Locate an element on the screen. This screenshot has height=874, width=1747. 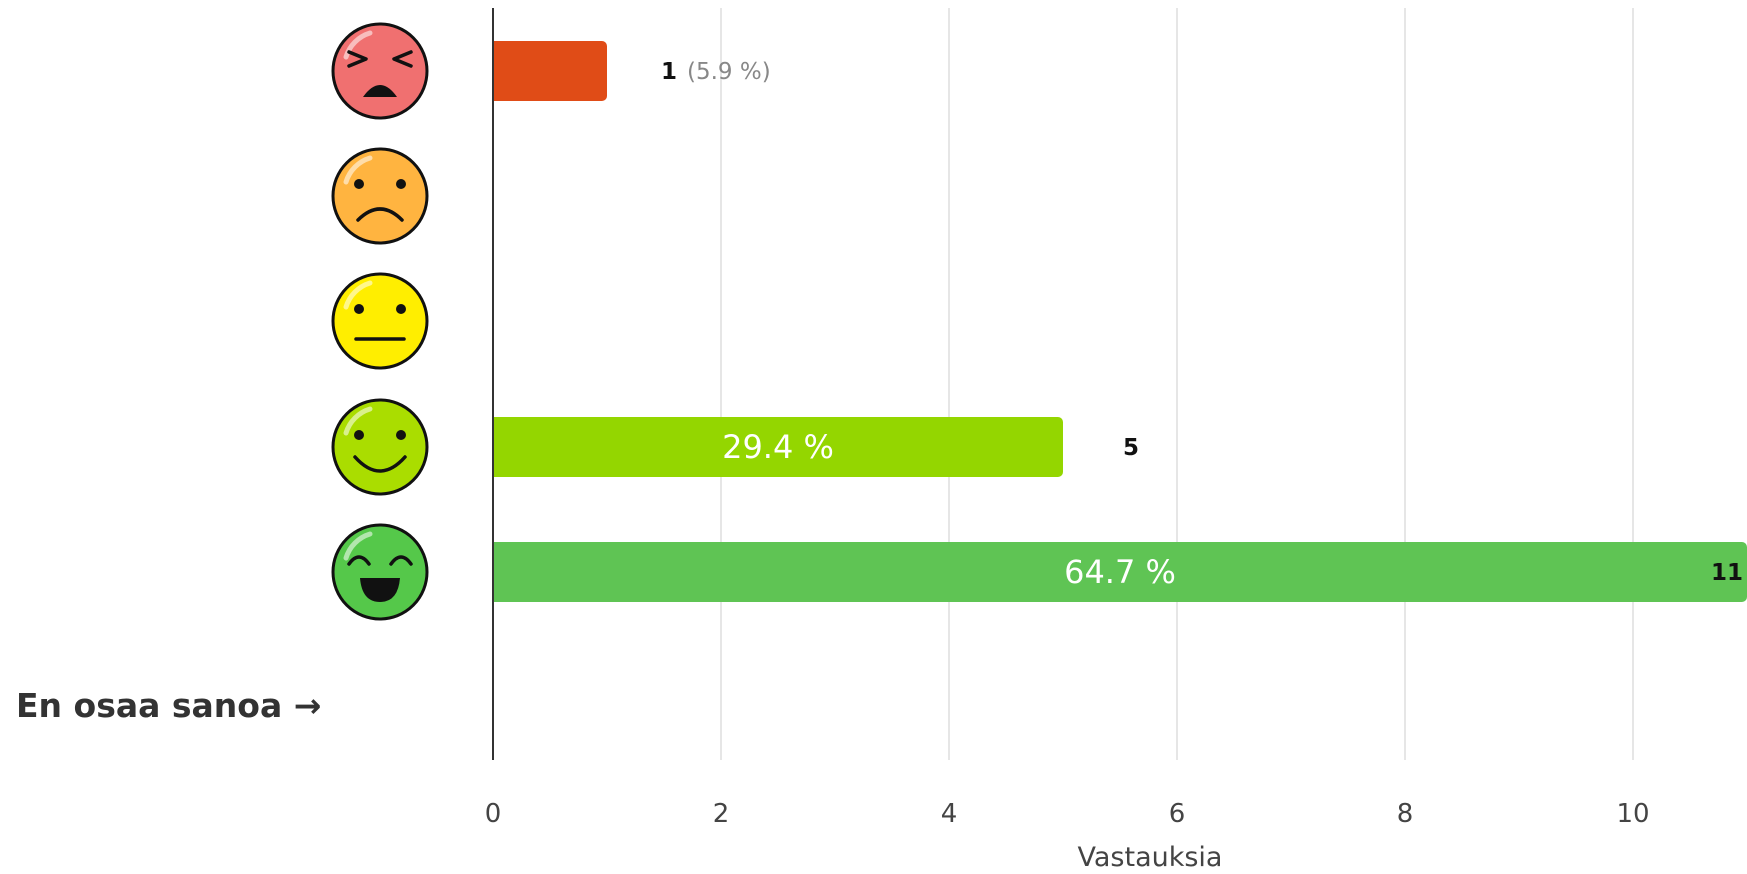
x-tick-label: 4 is located at coordinates (949, 814).